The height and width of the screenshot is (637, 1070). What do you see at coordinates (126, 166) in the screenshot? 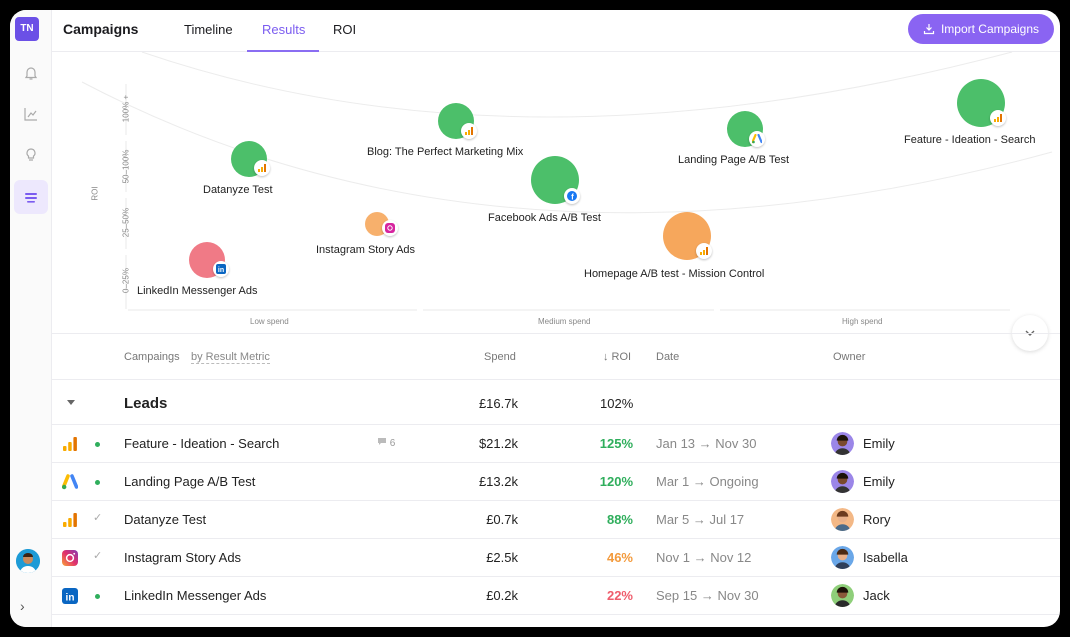
I see `y-tick: 50–100%` at bounding box center [126, 166].